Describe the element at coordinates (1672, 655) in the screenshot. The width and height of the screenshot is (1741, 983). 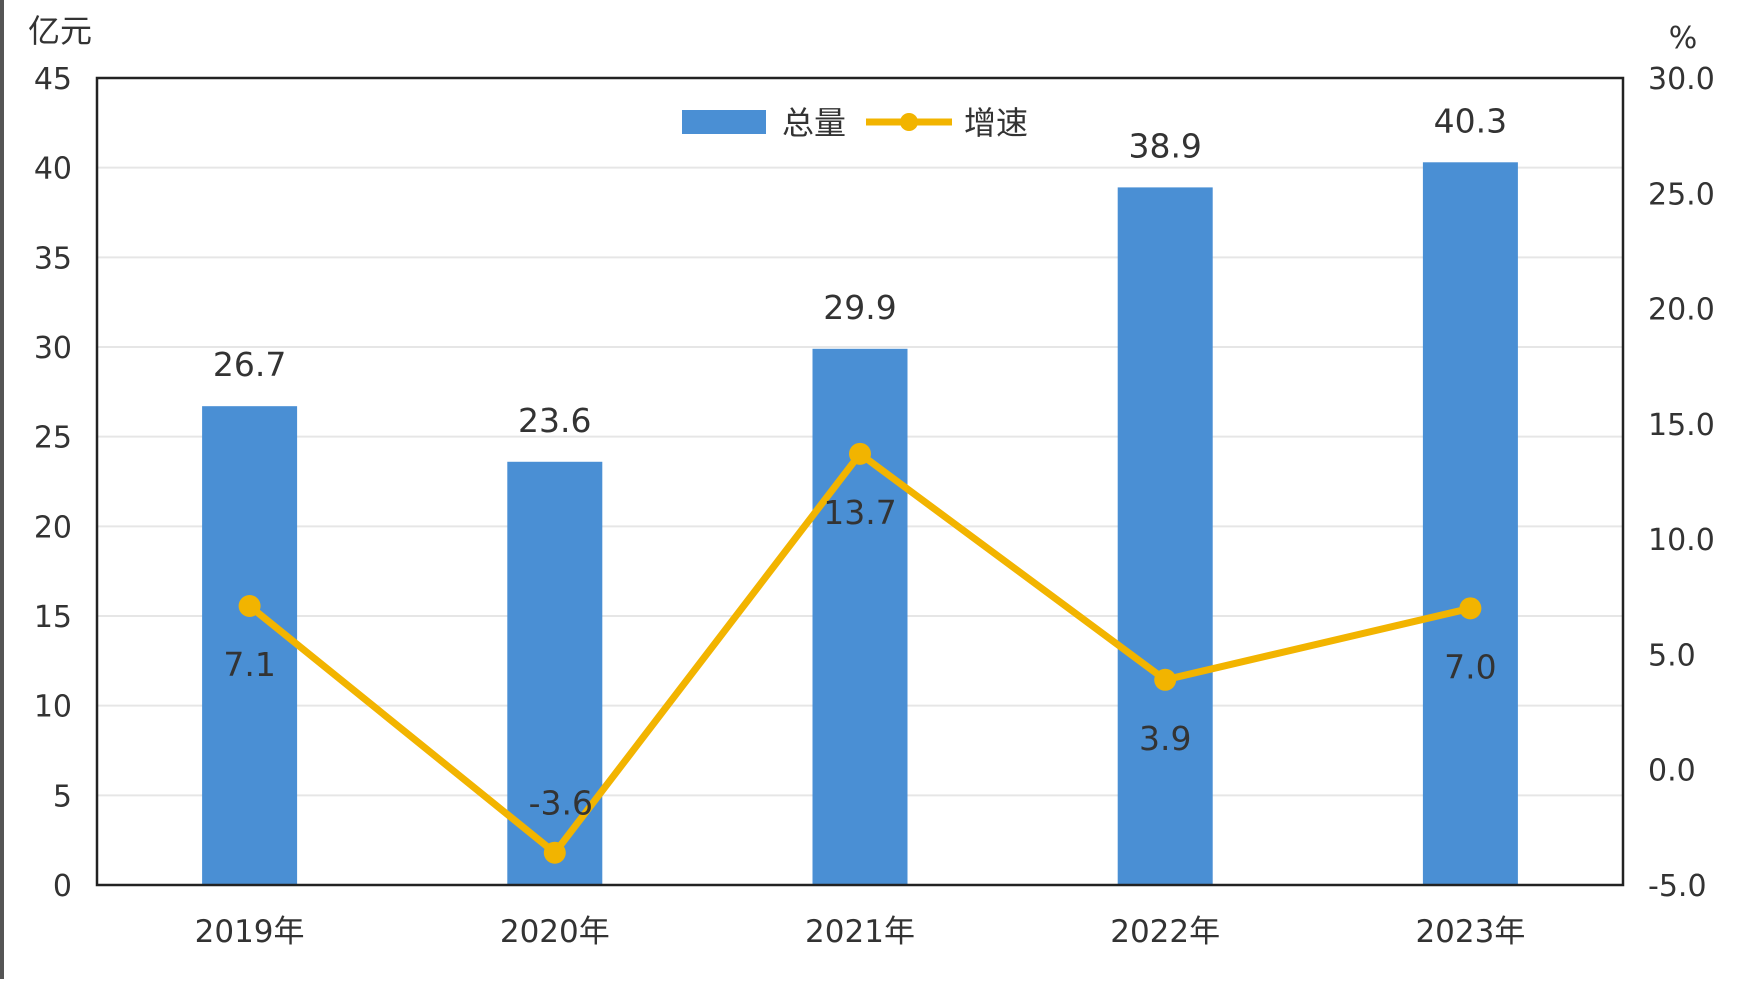
I see `y2-tick-label: 5.0` at that location.